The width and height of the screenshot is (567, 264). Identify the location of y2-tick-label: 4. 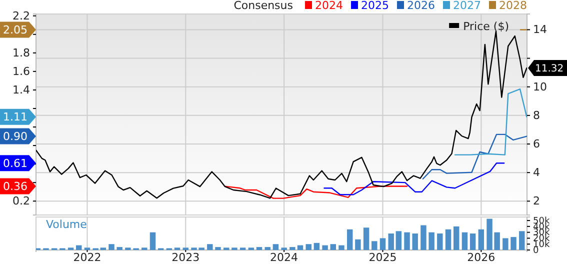
(536, 173).